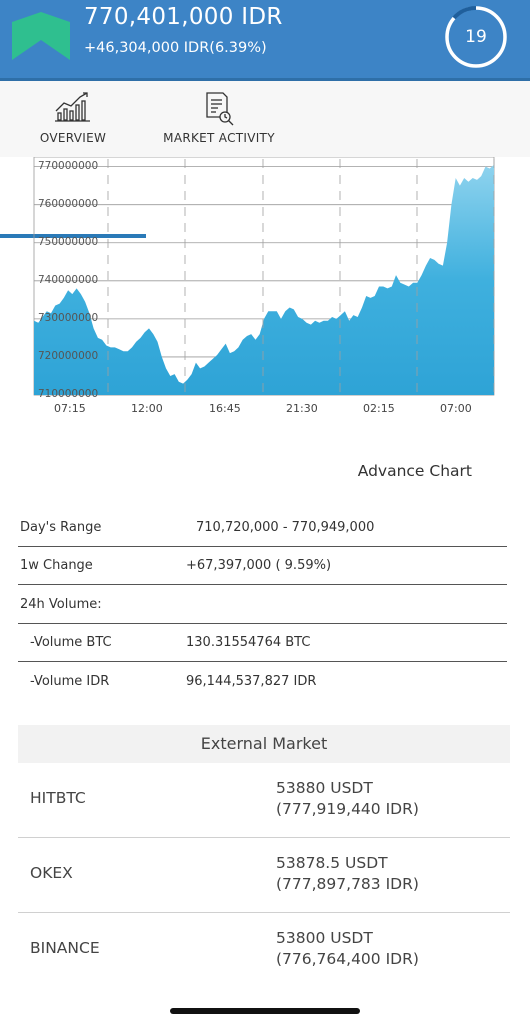 This screenshot has height=1024, width=530. What do you see at coordinates (264, 800) in the screenshot?
I see `market-row-hitbtc: HITBTC 53880 USDT (777,919,440 IDR)` at bounding box center [264, 800].